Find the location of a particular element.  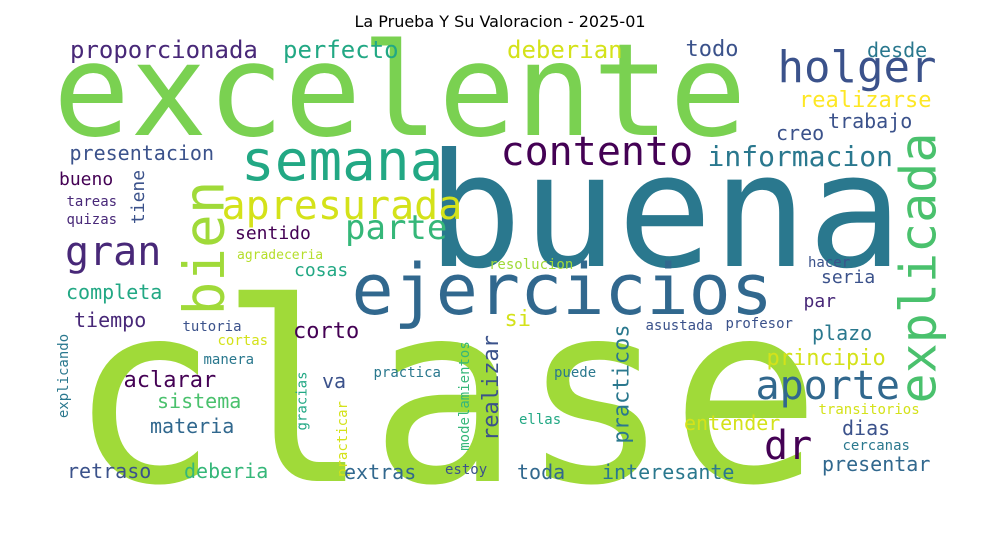

word-sistema: sistema is located at coordinates (199, 401).